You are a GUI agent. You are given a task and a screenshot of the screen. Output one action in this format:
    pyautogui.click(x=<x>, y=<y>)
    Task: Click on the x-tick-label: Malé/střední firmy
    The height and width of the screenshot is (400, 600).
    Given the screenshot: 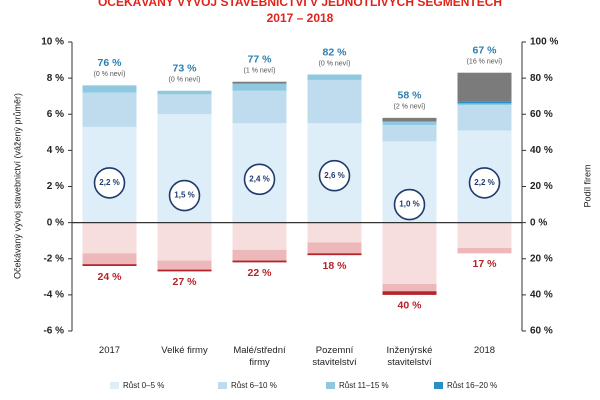 What is the action you would take?
    pyautogui.click(x=259, y=356)
    